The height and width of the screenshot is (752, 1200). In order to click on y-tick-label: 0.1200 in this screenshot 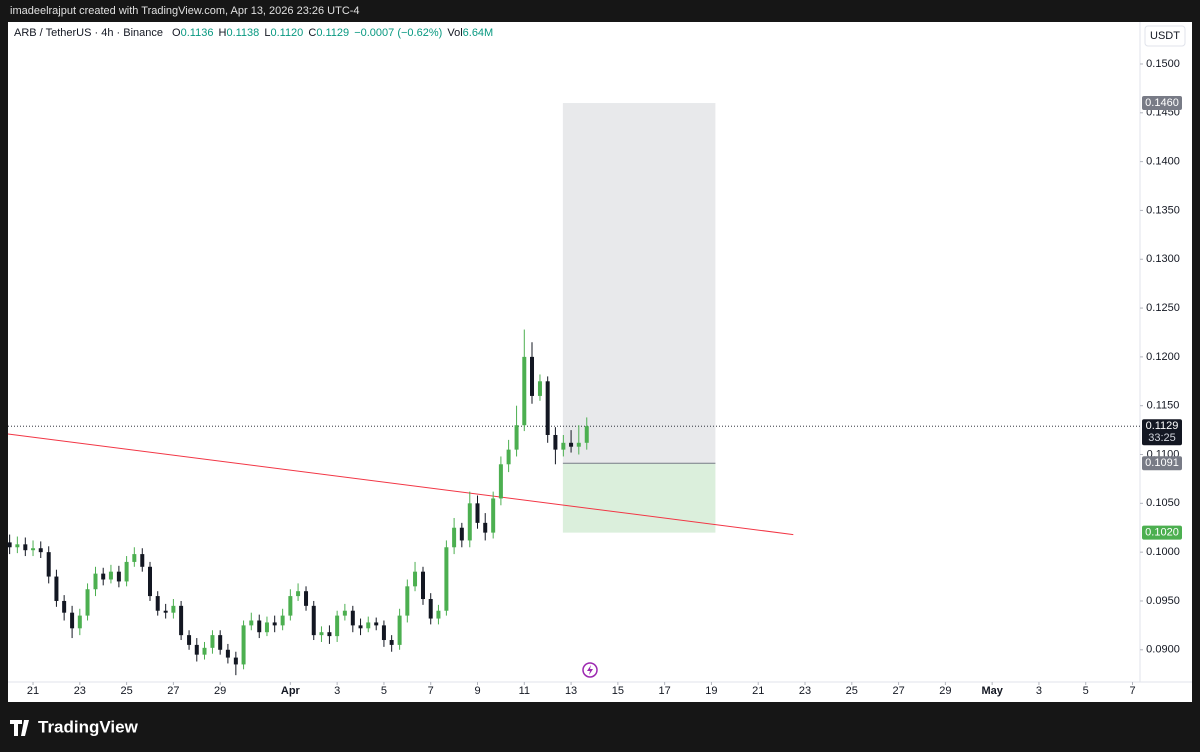, I will do `click(1163, 357)`.